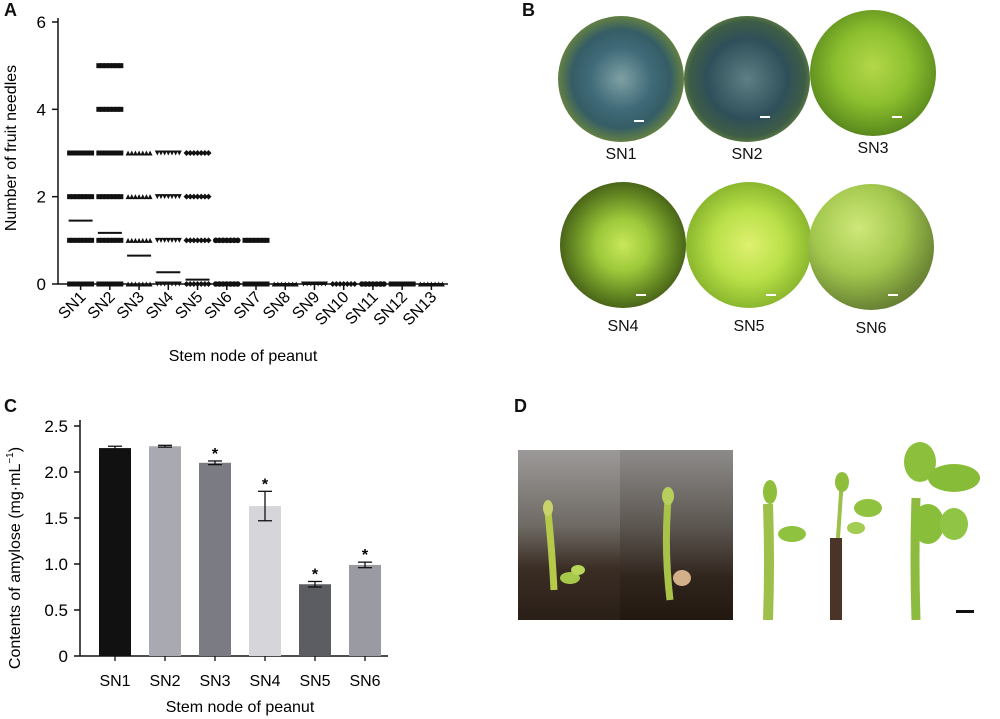 The height and width of the screenshot is (719, 1000). What do you see at coordinates (56, 426) in the screenshot?
I see `chart-c-y-tick-label: 2.5` at bounding box center [56, 426].